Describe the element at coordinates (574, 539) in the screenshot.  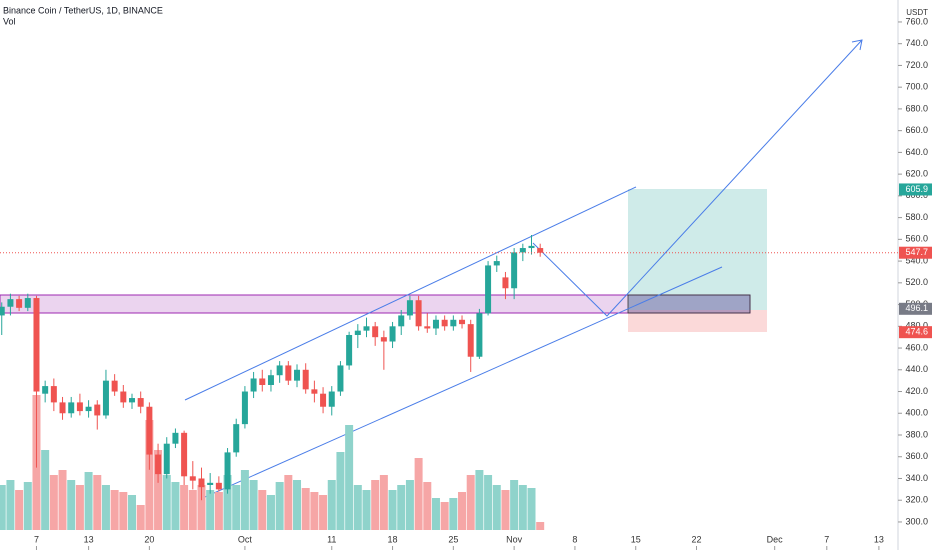
I see `x-tick-label: 8` at that location.